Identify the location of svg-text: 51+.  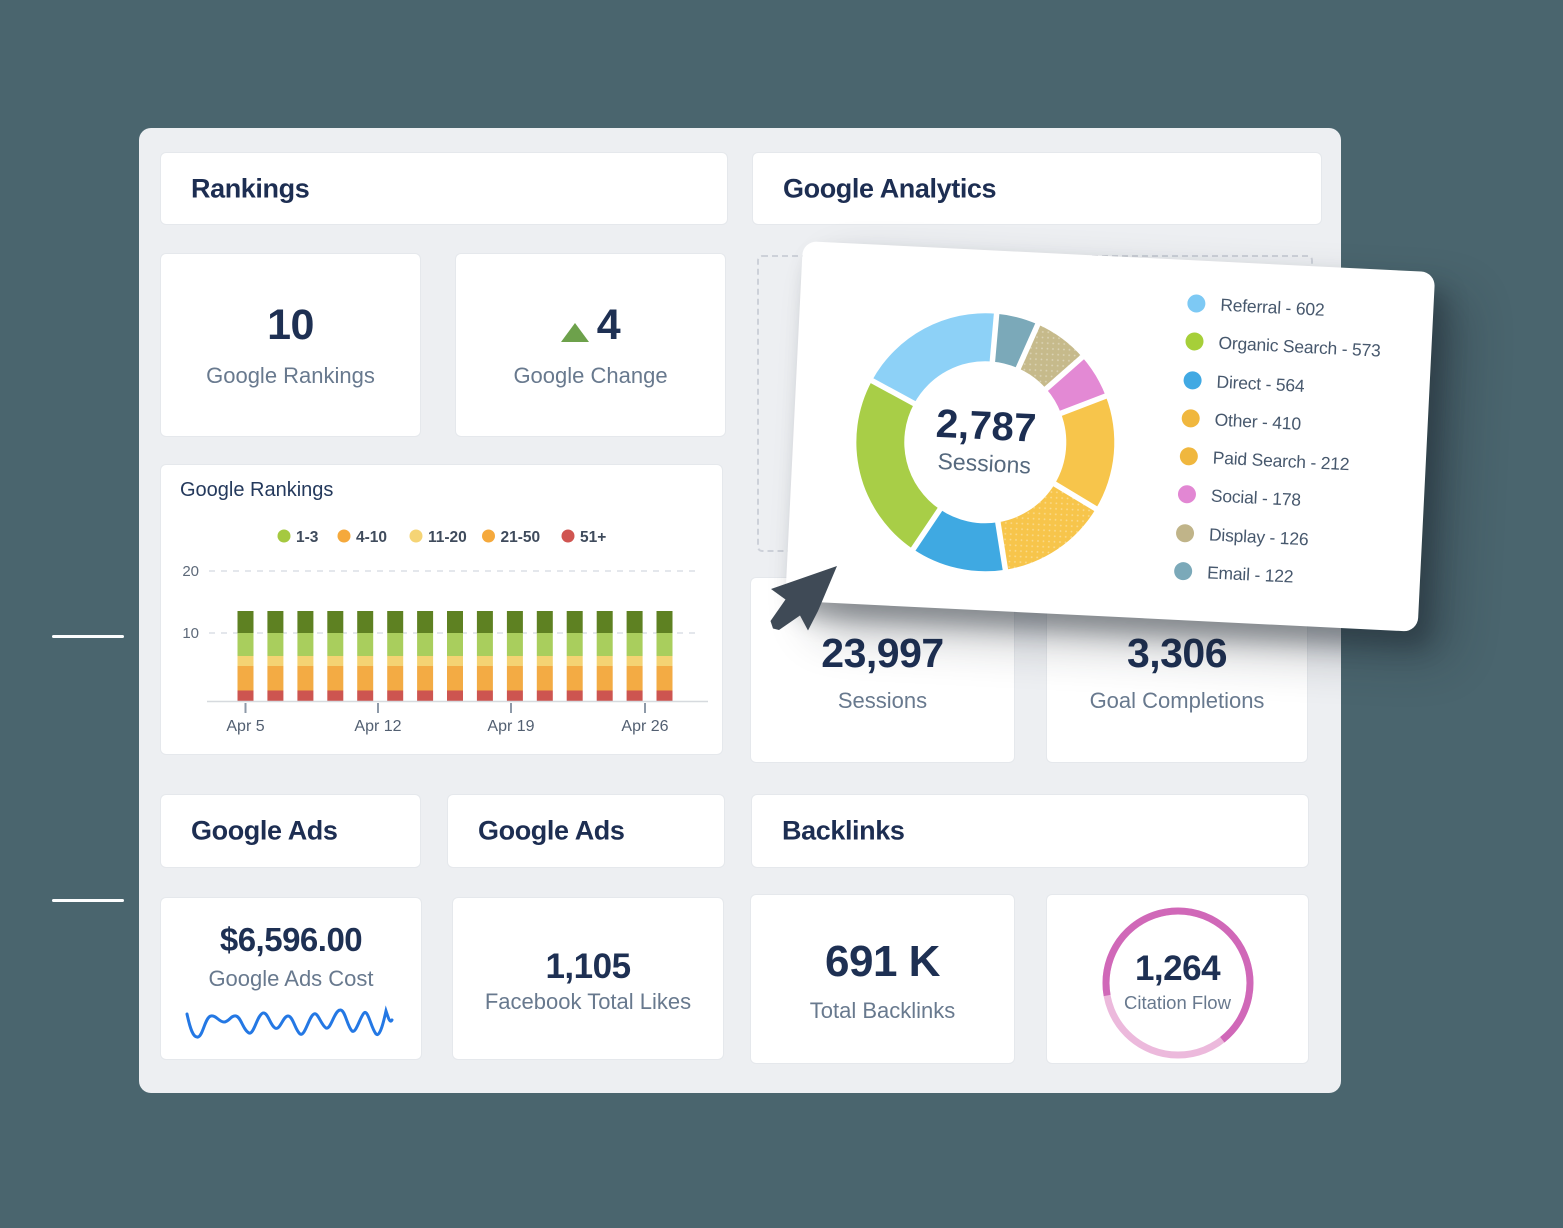
(593, 537).